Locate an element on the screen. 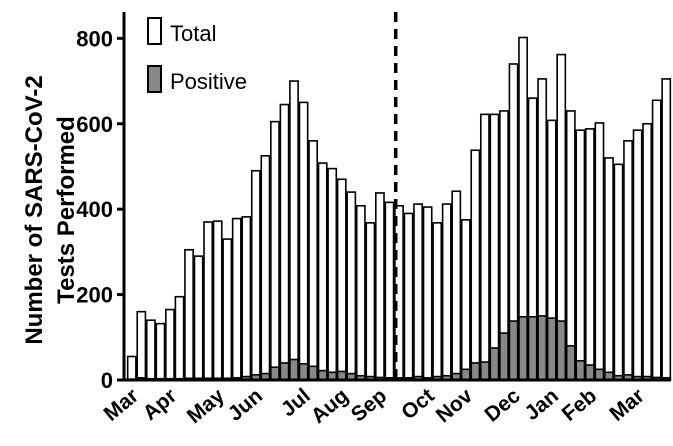 The image size is (673, 446). x-tick-label: Sep is located at coordinates (369, 405).